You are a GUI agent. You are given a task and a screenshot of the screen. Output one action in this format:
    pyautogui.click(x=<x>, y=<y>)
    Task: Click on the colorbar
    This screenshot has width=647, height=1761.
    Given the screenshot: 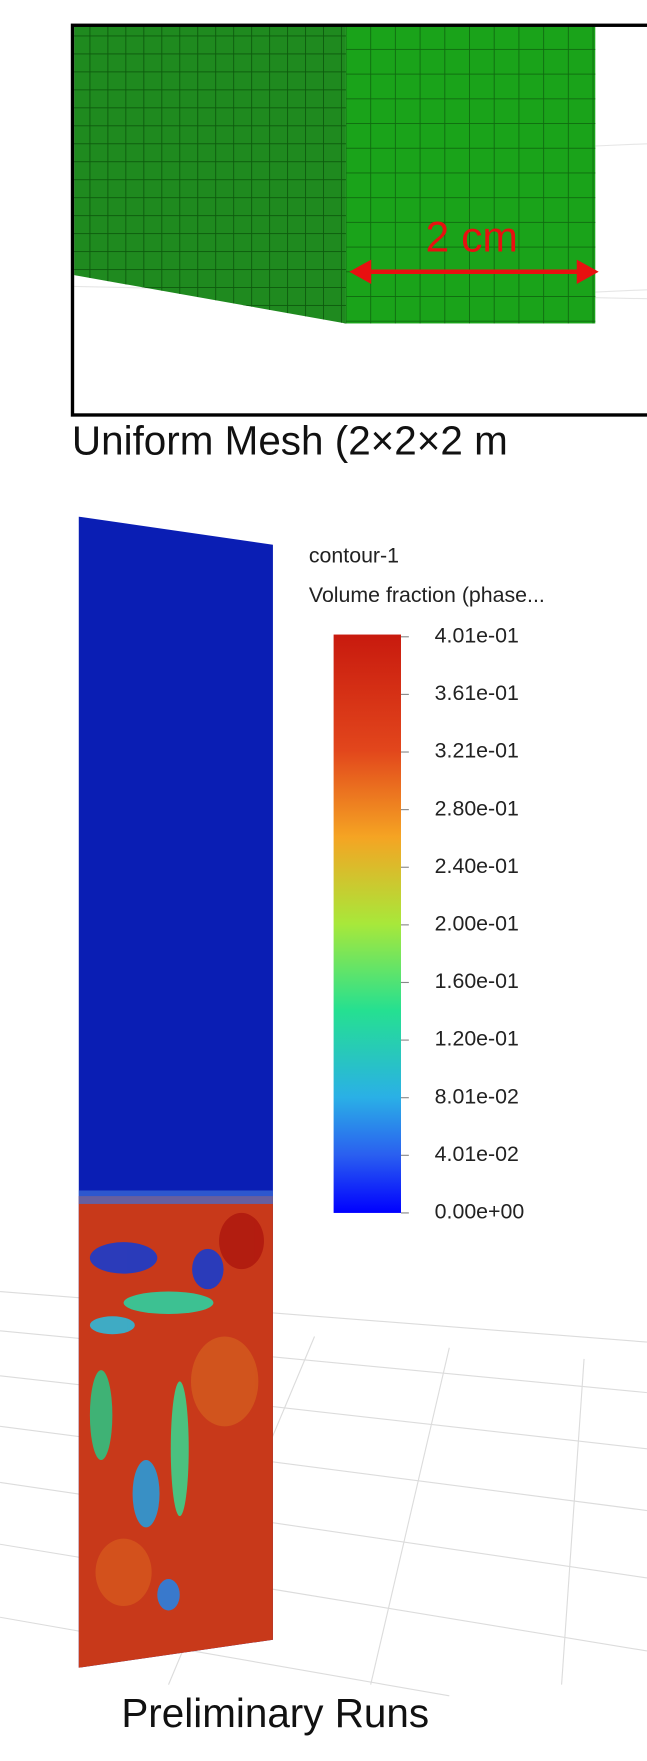 What is the action you would take?
    pyautogui.click(x=367, y=923)
    